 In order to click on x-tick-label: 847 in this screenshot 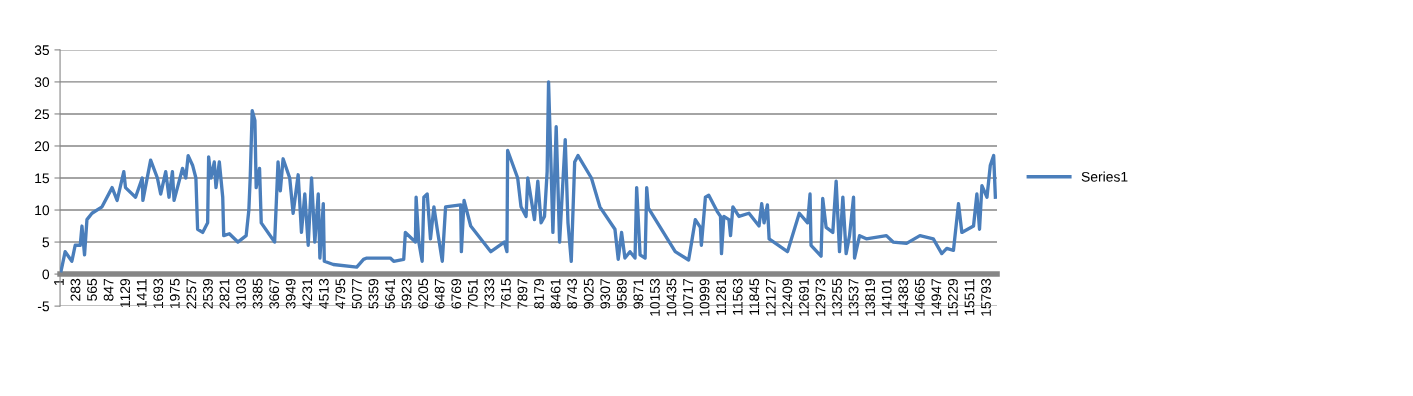, I will do `click(108, 289)`.